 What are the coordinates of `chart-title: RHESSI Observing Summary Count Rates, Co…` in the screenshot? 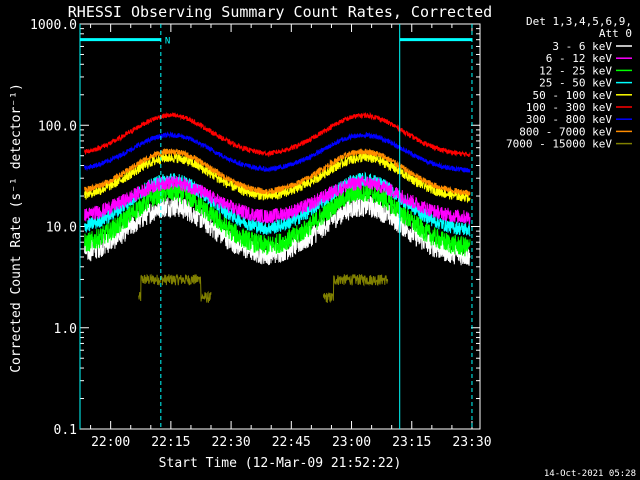 It's located at (280, 12).